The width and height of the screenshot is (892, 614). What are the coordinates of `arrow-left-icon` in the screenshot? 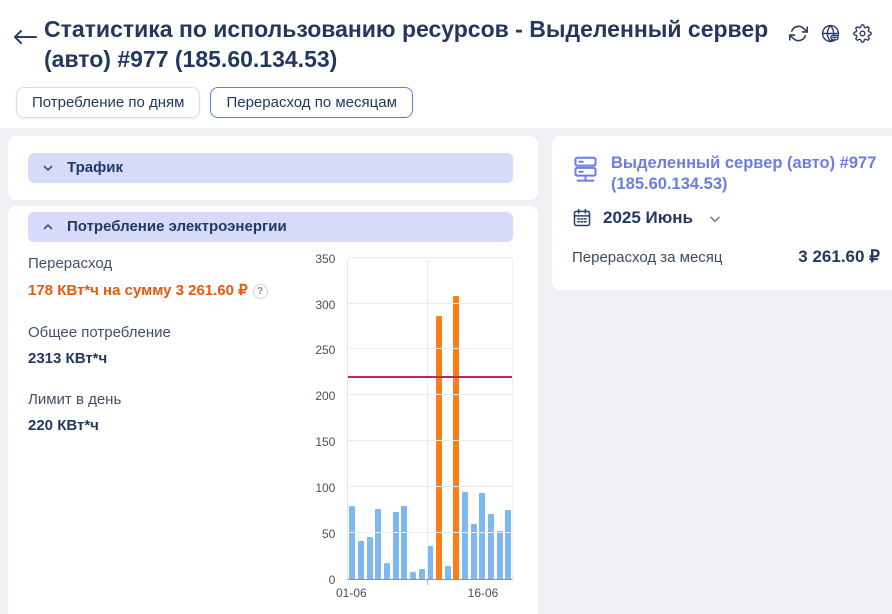 It's located at (25, 37).